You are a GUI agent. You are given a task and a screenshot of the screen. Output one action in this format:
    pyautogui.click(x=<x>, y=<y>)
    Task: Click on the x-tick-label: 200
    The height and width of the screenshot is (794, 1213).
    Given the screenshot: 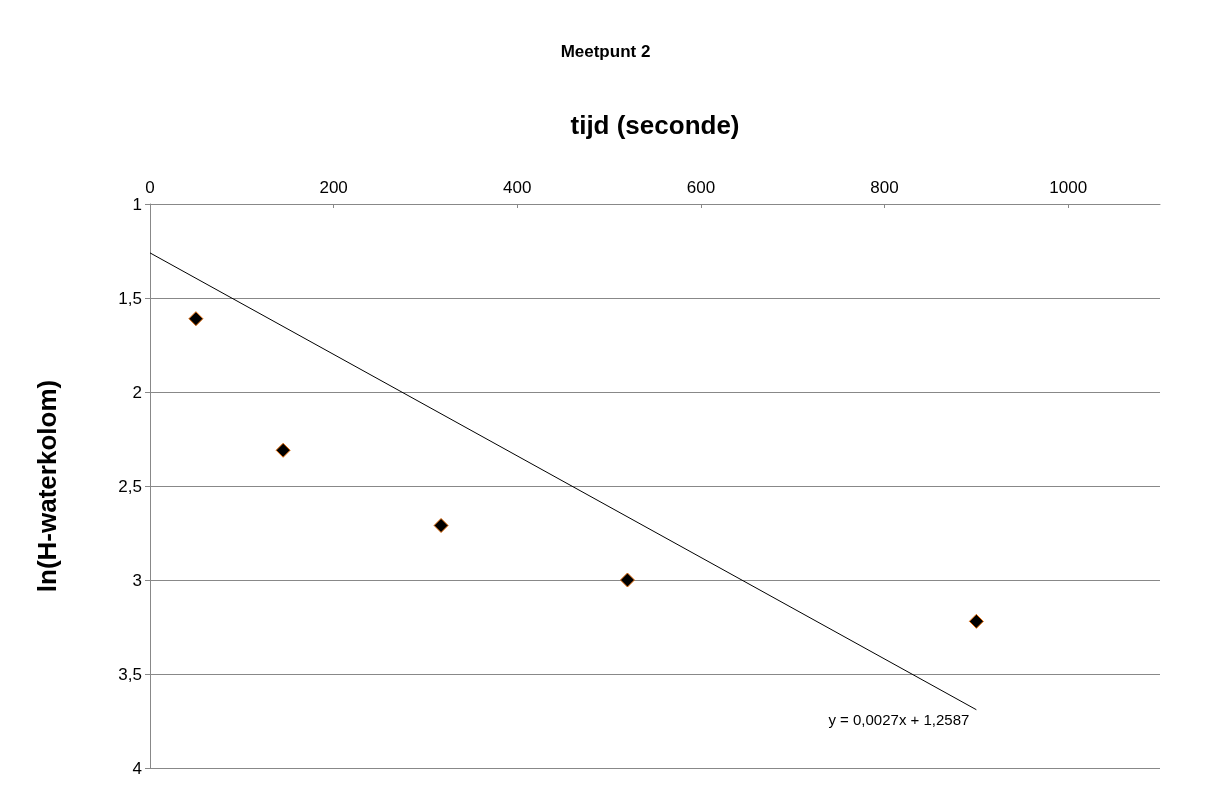 What is the action you would take?
    pyautogui.click(x=333, y=187)
    